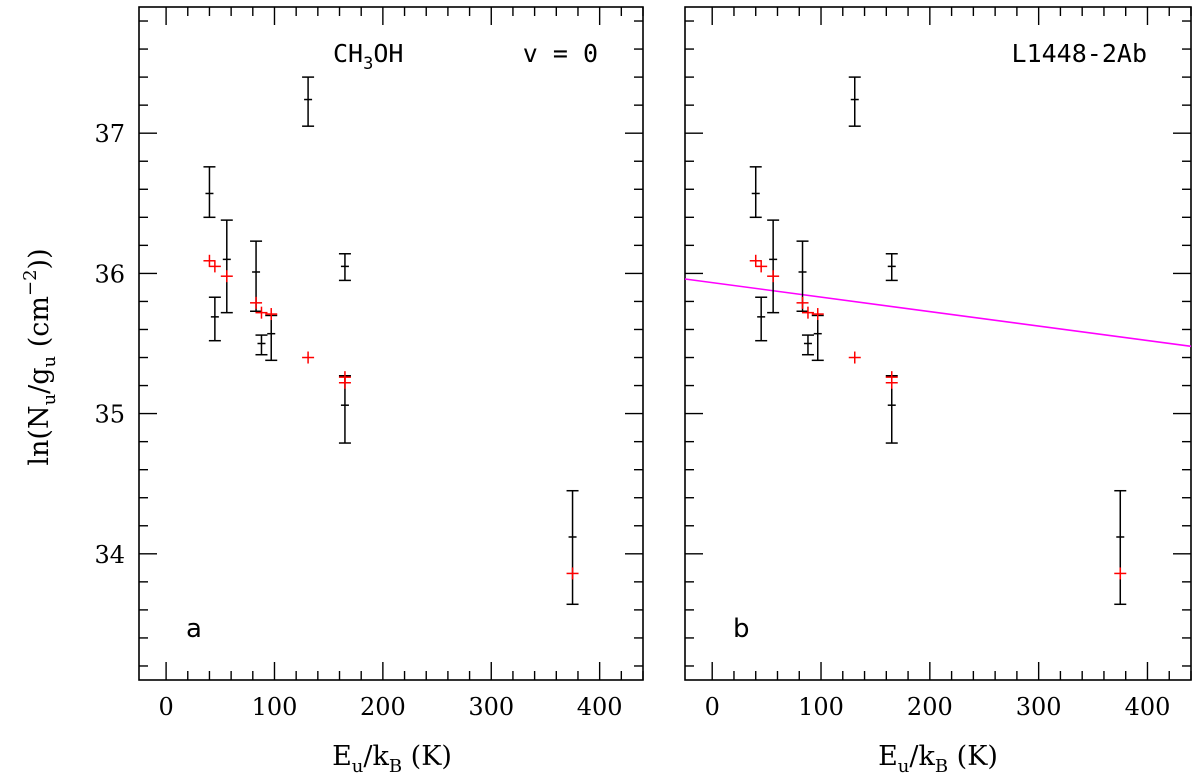 This screenshot has width=1200, height=782. Describe the element at coordinates (1148, 707) in the screenshot. I see `x-tick-label-b-400: 400` at that location.